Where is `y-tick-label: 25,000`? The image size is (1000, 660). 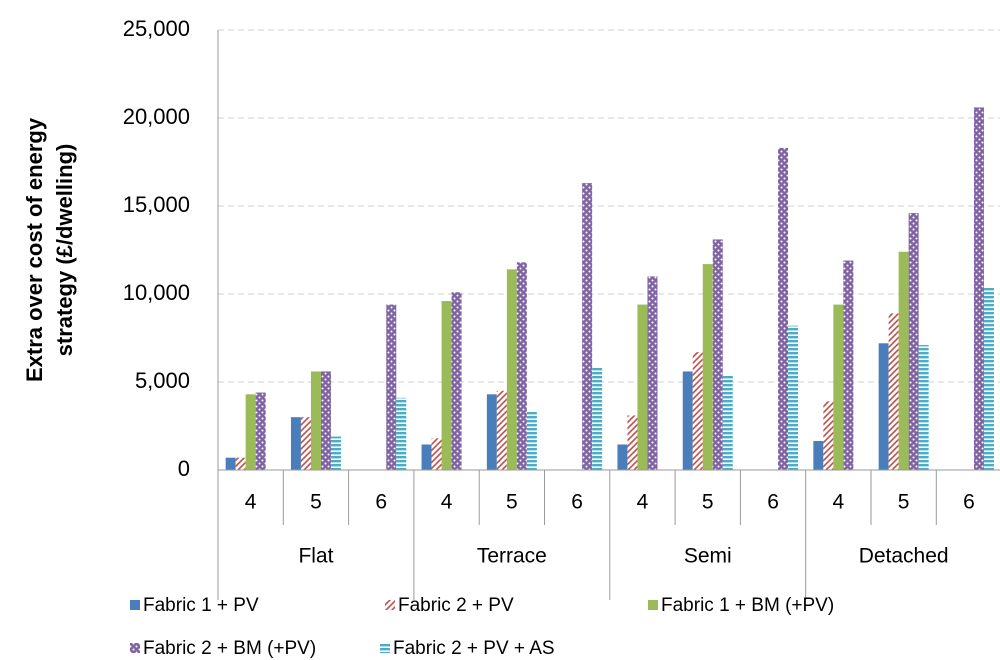 y-tick-label: 25,000 is located at coordinates (156, 28).